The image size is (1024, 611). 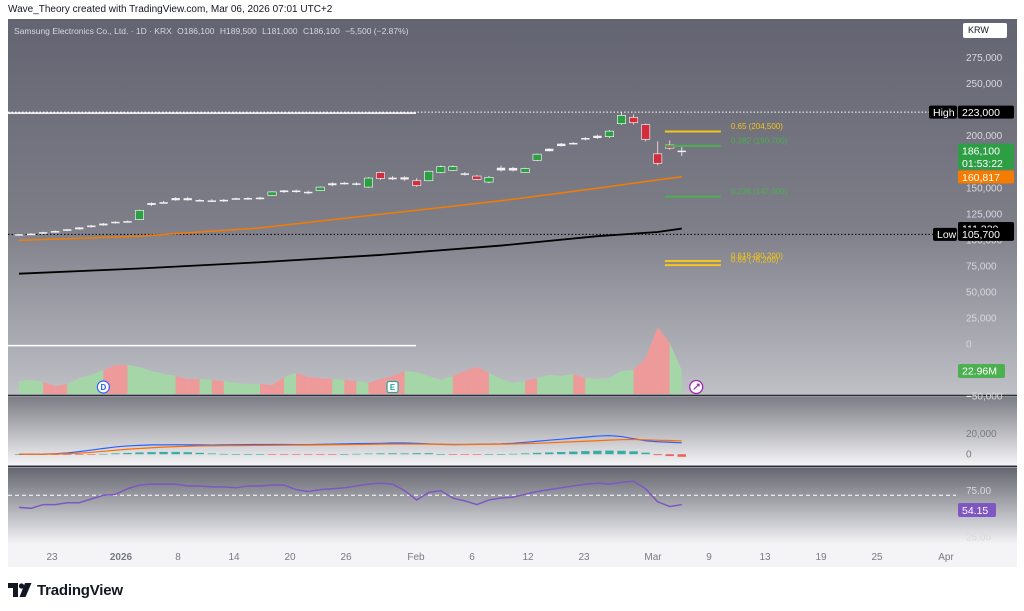 What do you see at coordinates (981, 434) in the screenshot?
I see `macd-axis-tick: 20,000` at bounding box center [981, 434].